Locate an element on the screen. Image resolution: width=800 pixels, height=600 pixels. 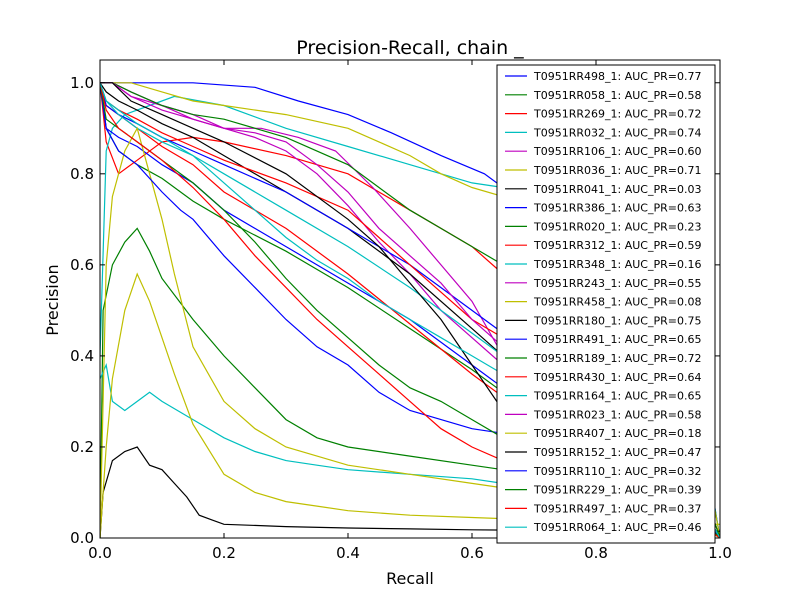
legend-entry-label: T0951RR180_1: AUC_PR=0.75 is located at coordinates (617, 320).